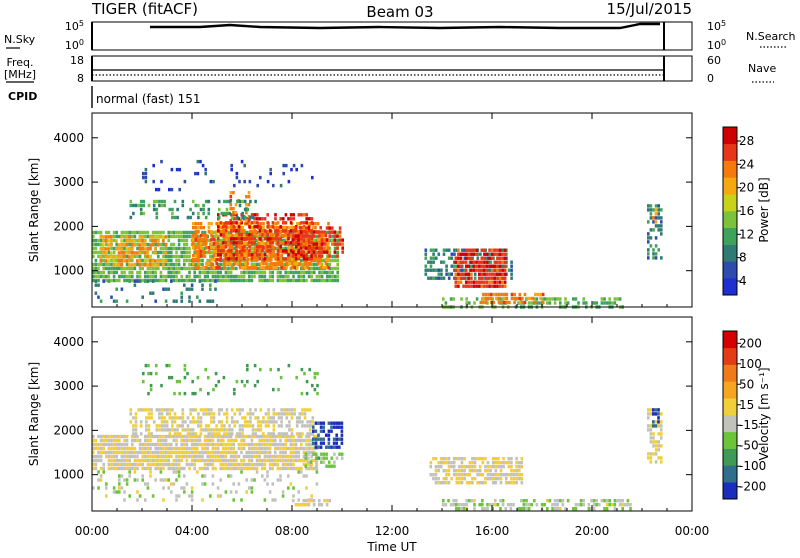 This screenshot has height=558, width=800. I want to click on nsky-label: N.Sky, so click(20, 39).